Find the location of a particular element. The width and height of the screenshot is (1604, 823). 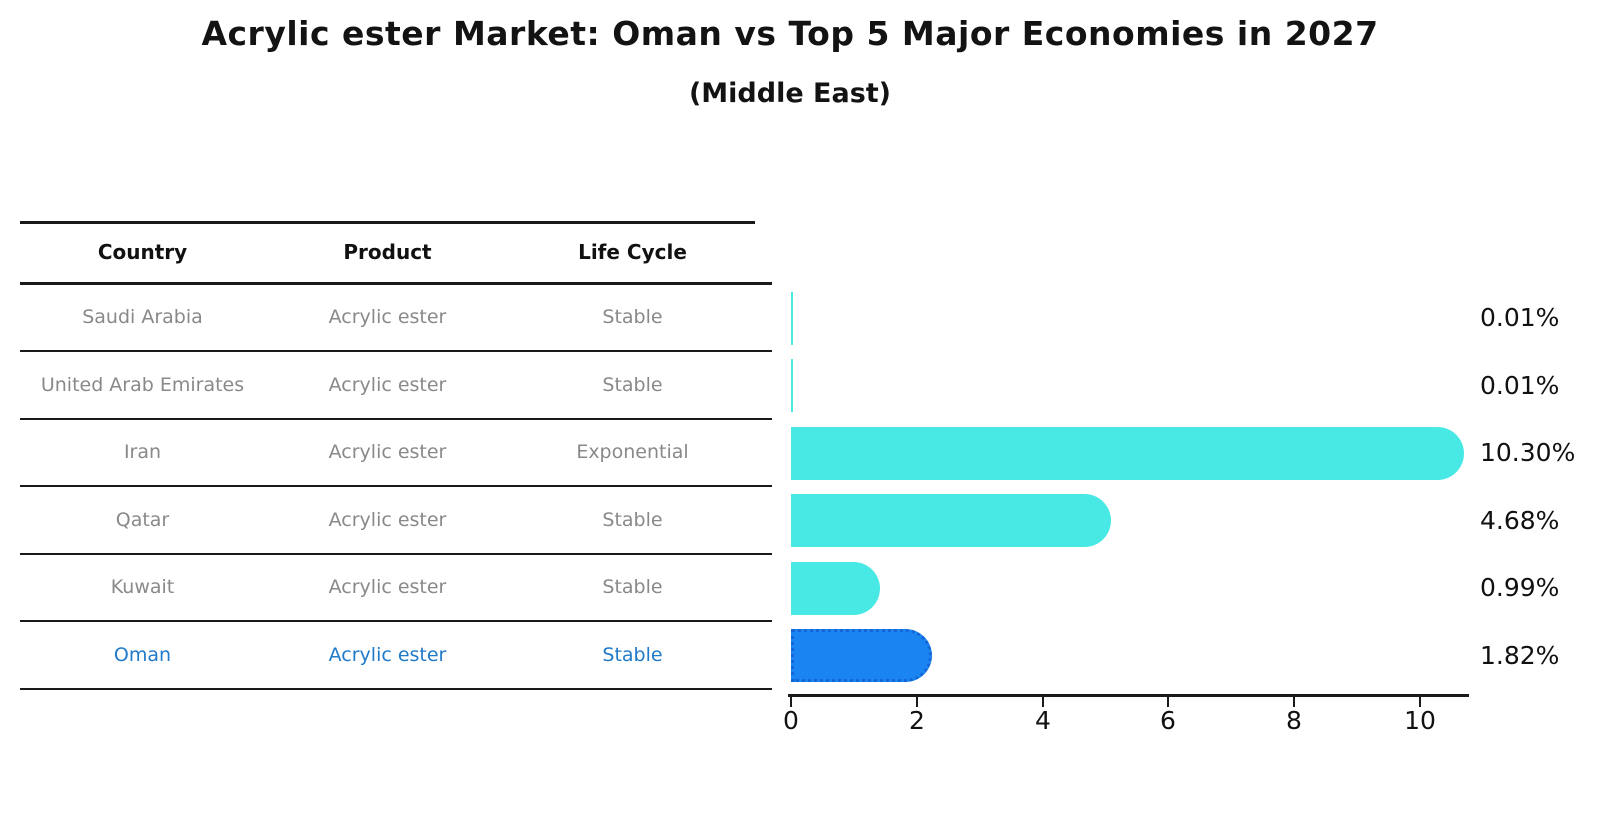

value-label: 0.99% is located at coordinates (1520, 587).